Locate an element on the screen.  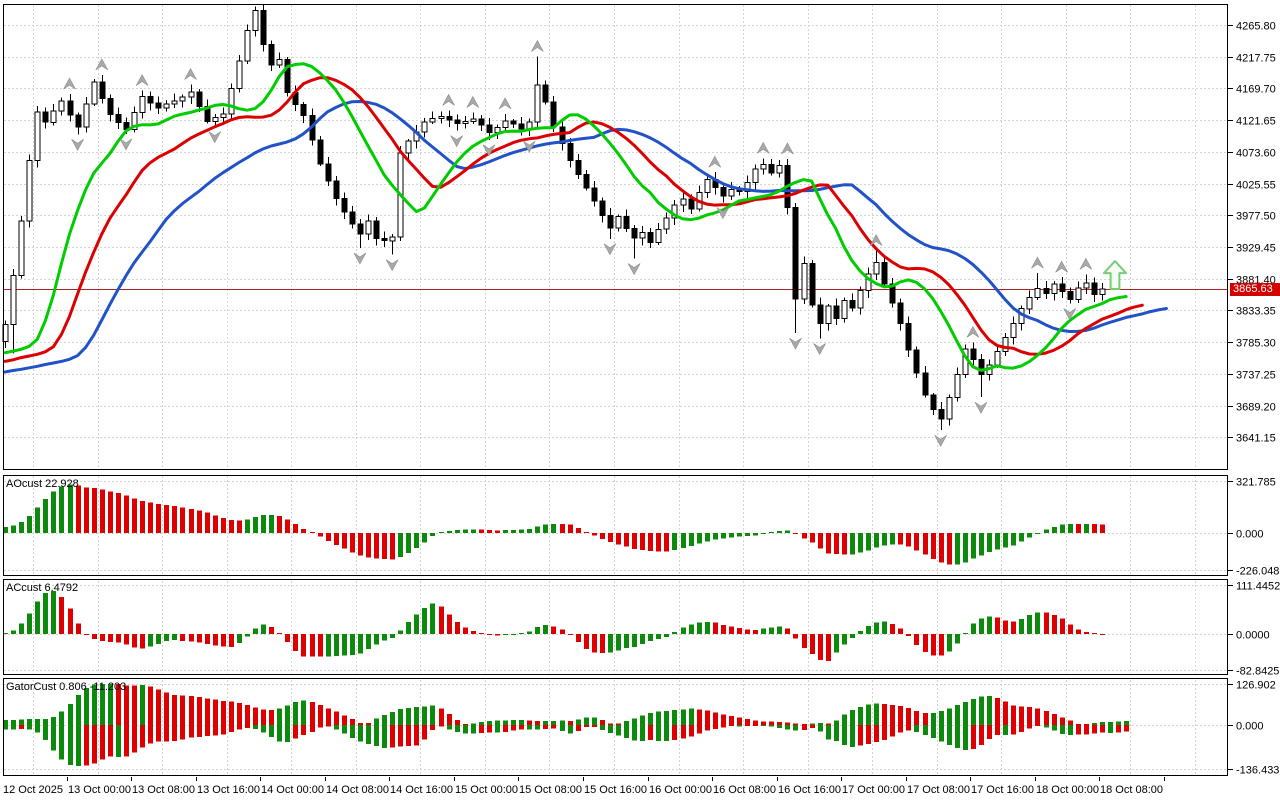
svg-text: 17 Oct 08:00 is located at coordinates (938, 790).